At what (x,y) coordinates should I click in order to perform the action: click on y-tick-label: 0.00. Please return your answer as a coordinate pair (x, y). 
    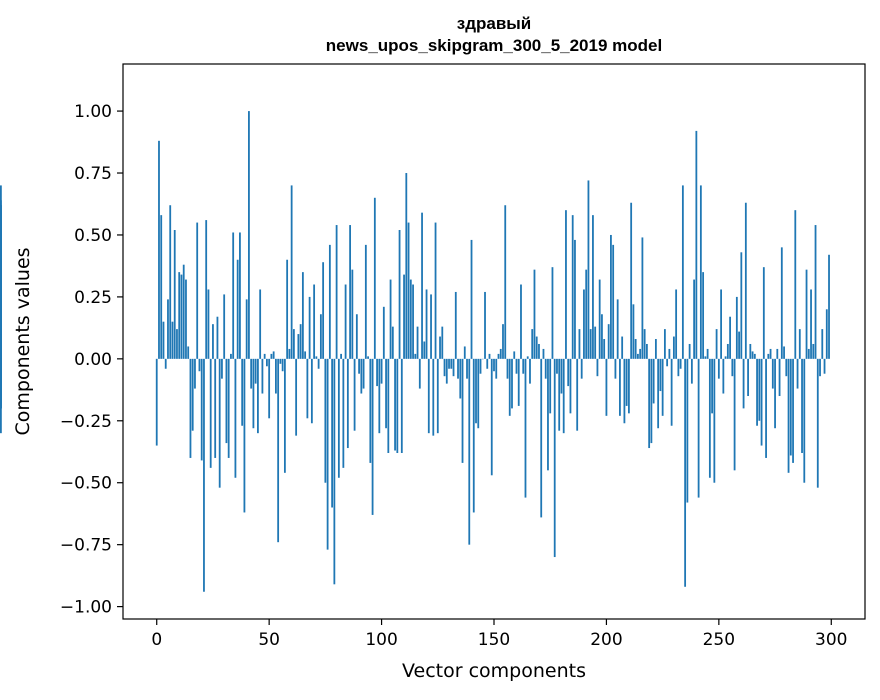
    Looking at the image, I should click on (93, 360).